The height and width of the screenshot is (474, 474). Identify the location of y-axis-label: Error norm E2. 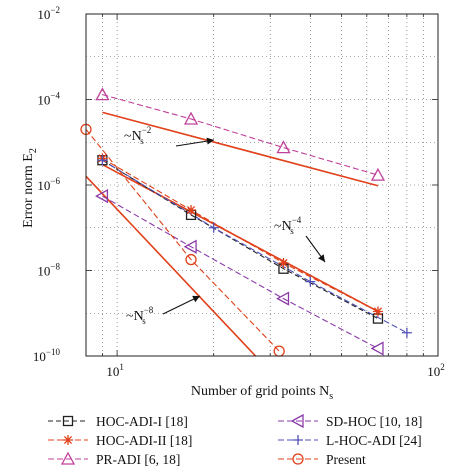
(30, 188).